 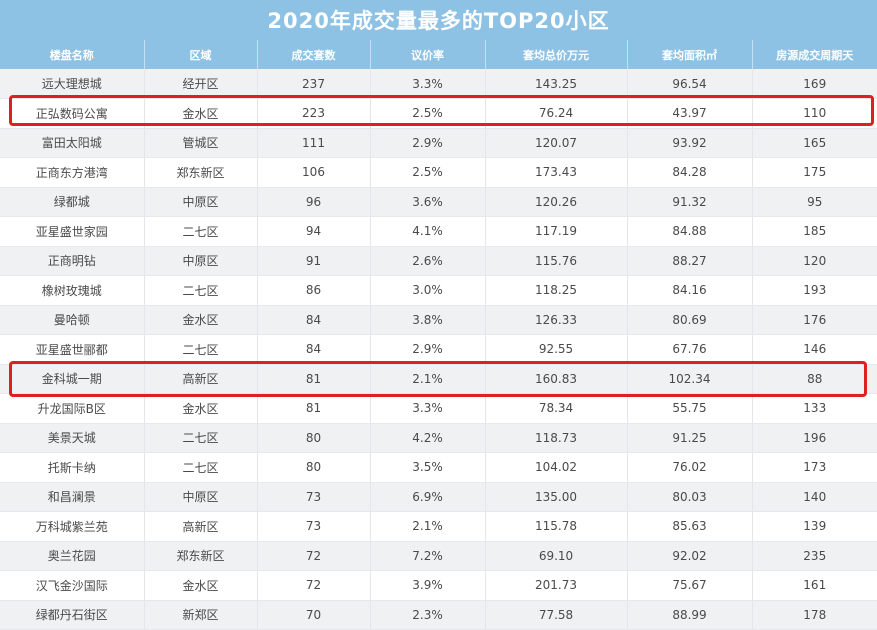 What do you see at coordinates (556, 172) in the screenshot?
I see `cell-avg-total-price: 173.43` at bounding box center [556, 172].